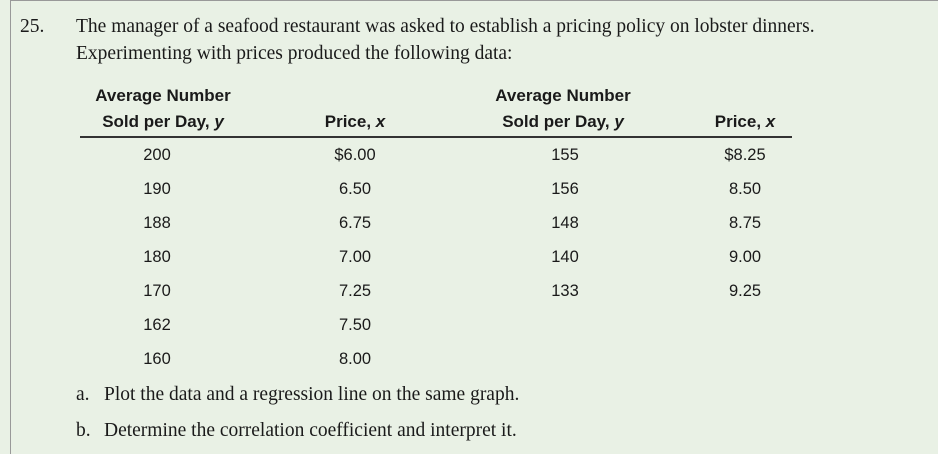 Image resolution: width=938 pixels, height=454 pixels. What do you see at coordinates (10, 227) in the screenshot?
I see `left-border` at bounding box center [10, 227].